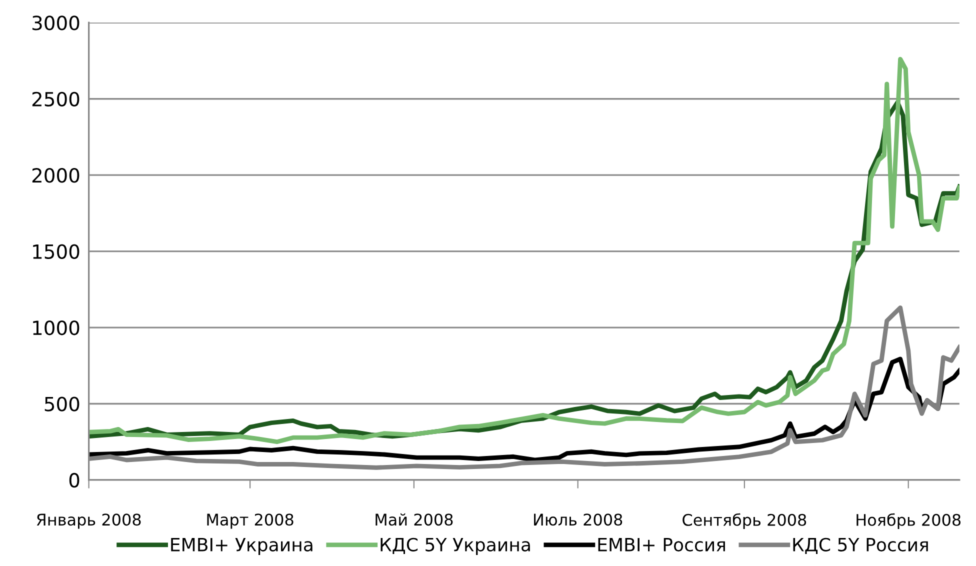 This screenshot has width=976, height=566. I want to click on y-tick-label: 2000, so click(56, 175).